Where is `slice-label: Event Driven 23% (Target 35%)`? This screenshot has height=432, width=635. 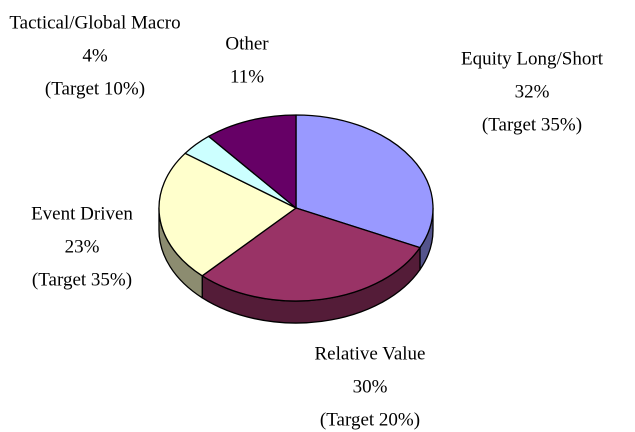
slice-label: Event Driven 23% (Target 35%) is located at coordinates (82, 246).